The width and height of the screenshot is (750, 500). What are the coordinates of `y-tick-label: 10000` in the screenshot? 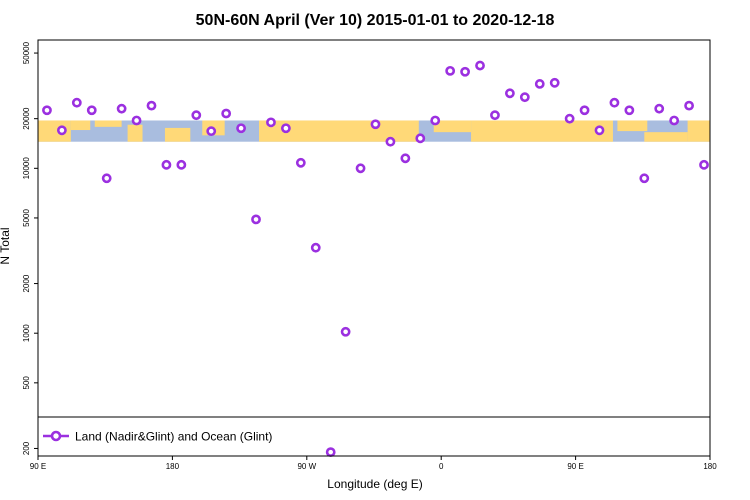 It's located at (26, 168).